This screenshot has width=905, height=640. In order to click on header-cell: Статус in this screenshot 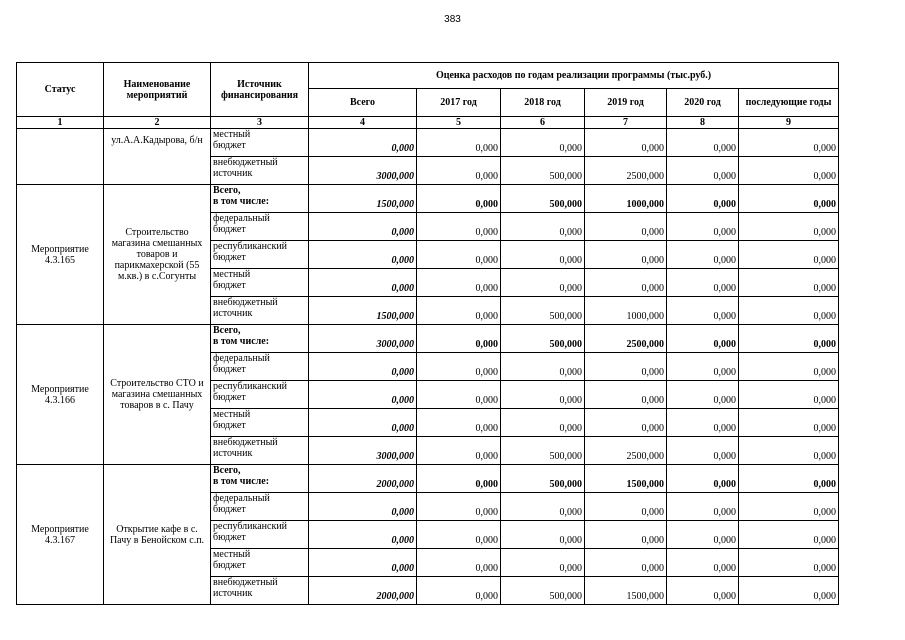, I will do `click(60, 89)`.